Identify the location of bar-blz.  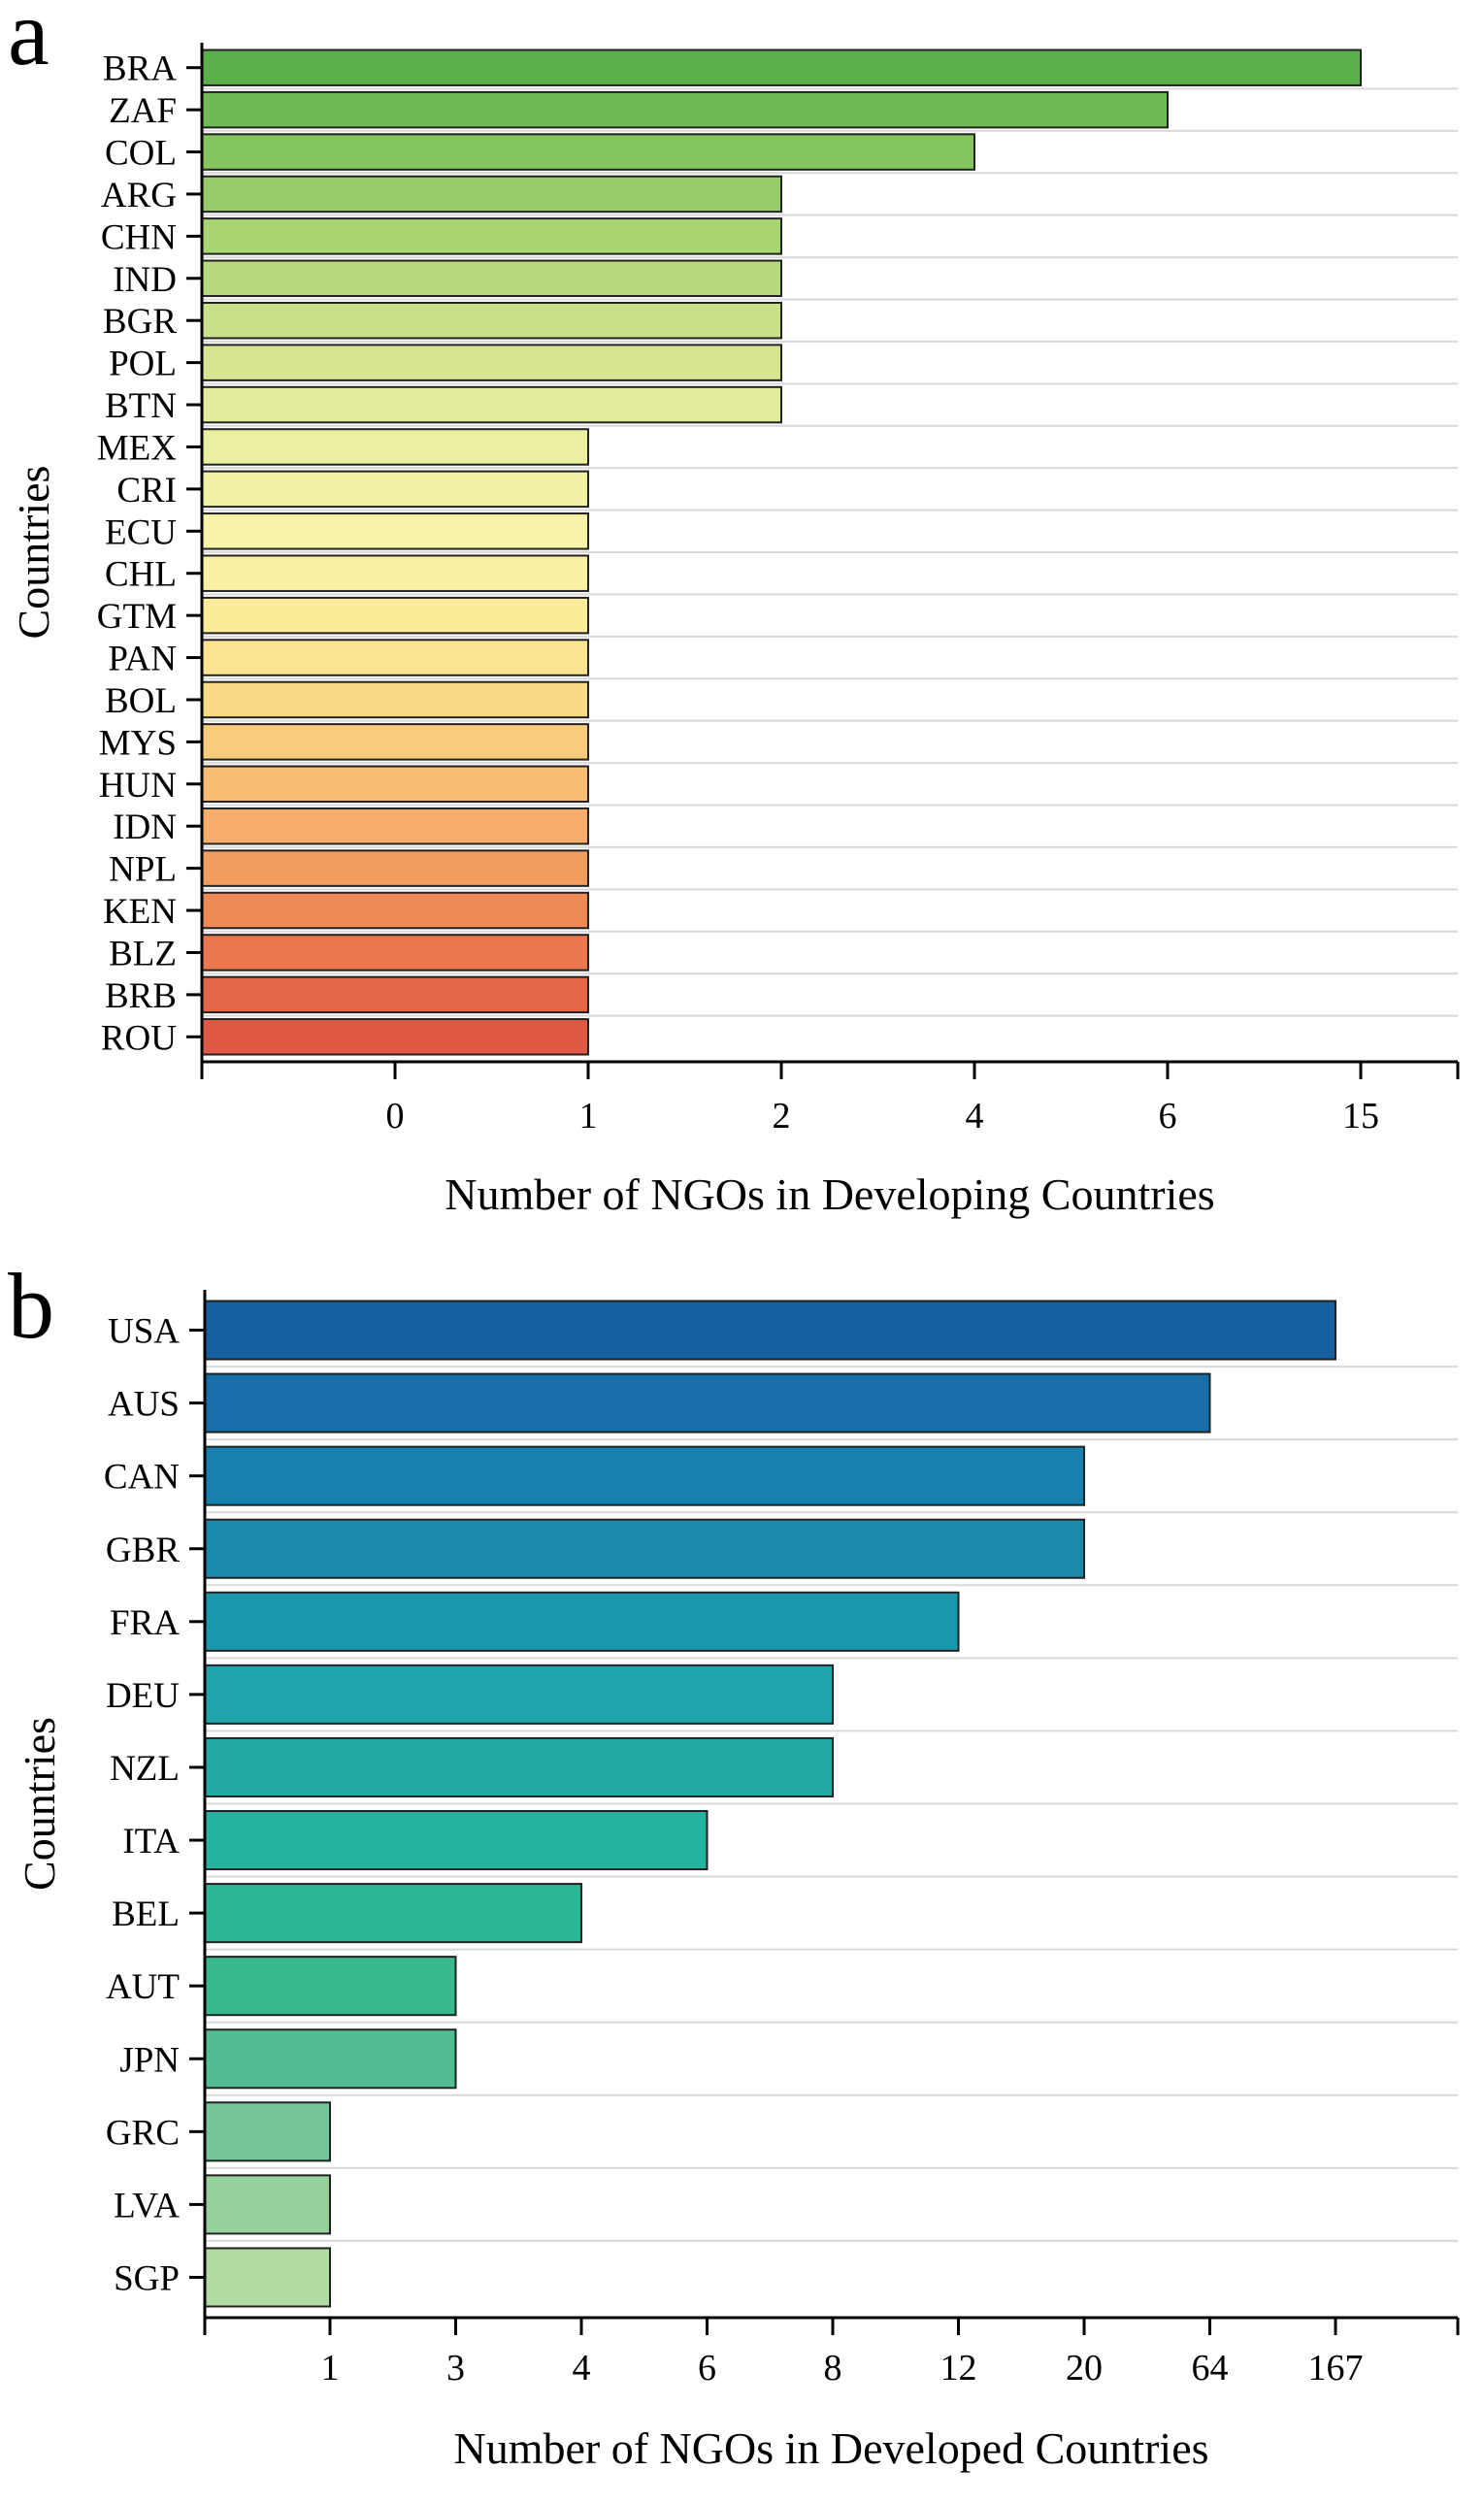
(395, 953).